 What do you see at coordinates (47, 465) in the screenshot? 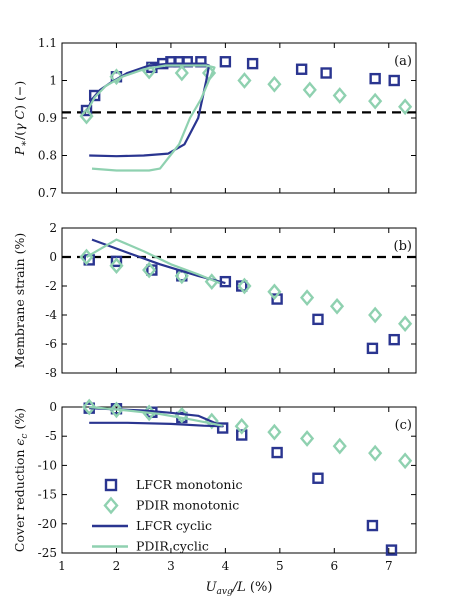
I see `y-tick-label: -10` at bounding box center [47, 465].